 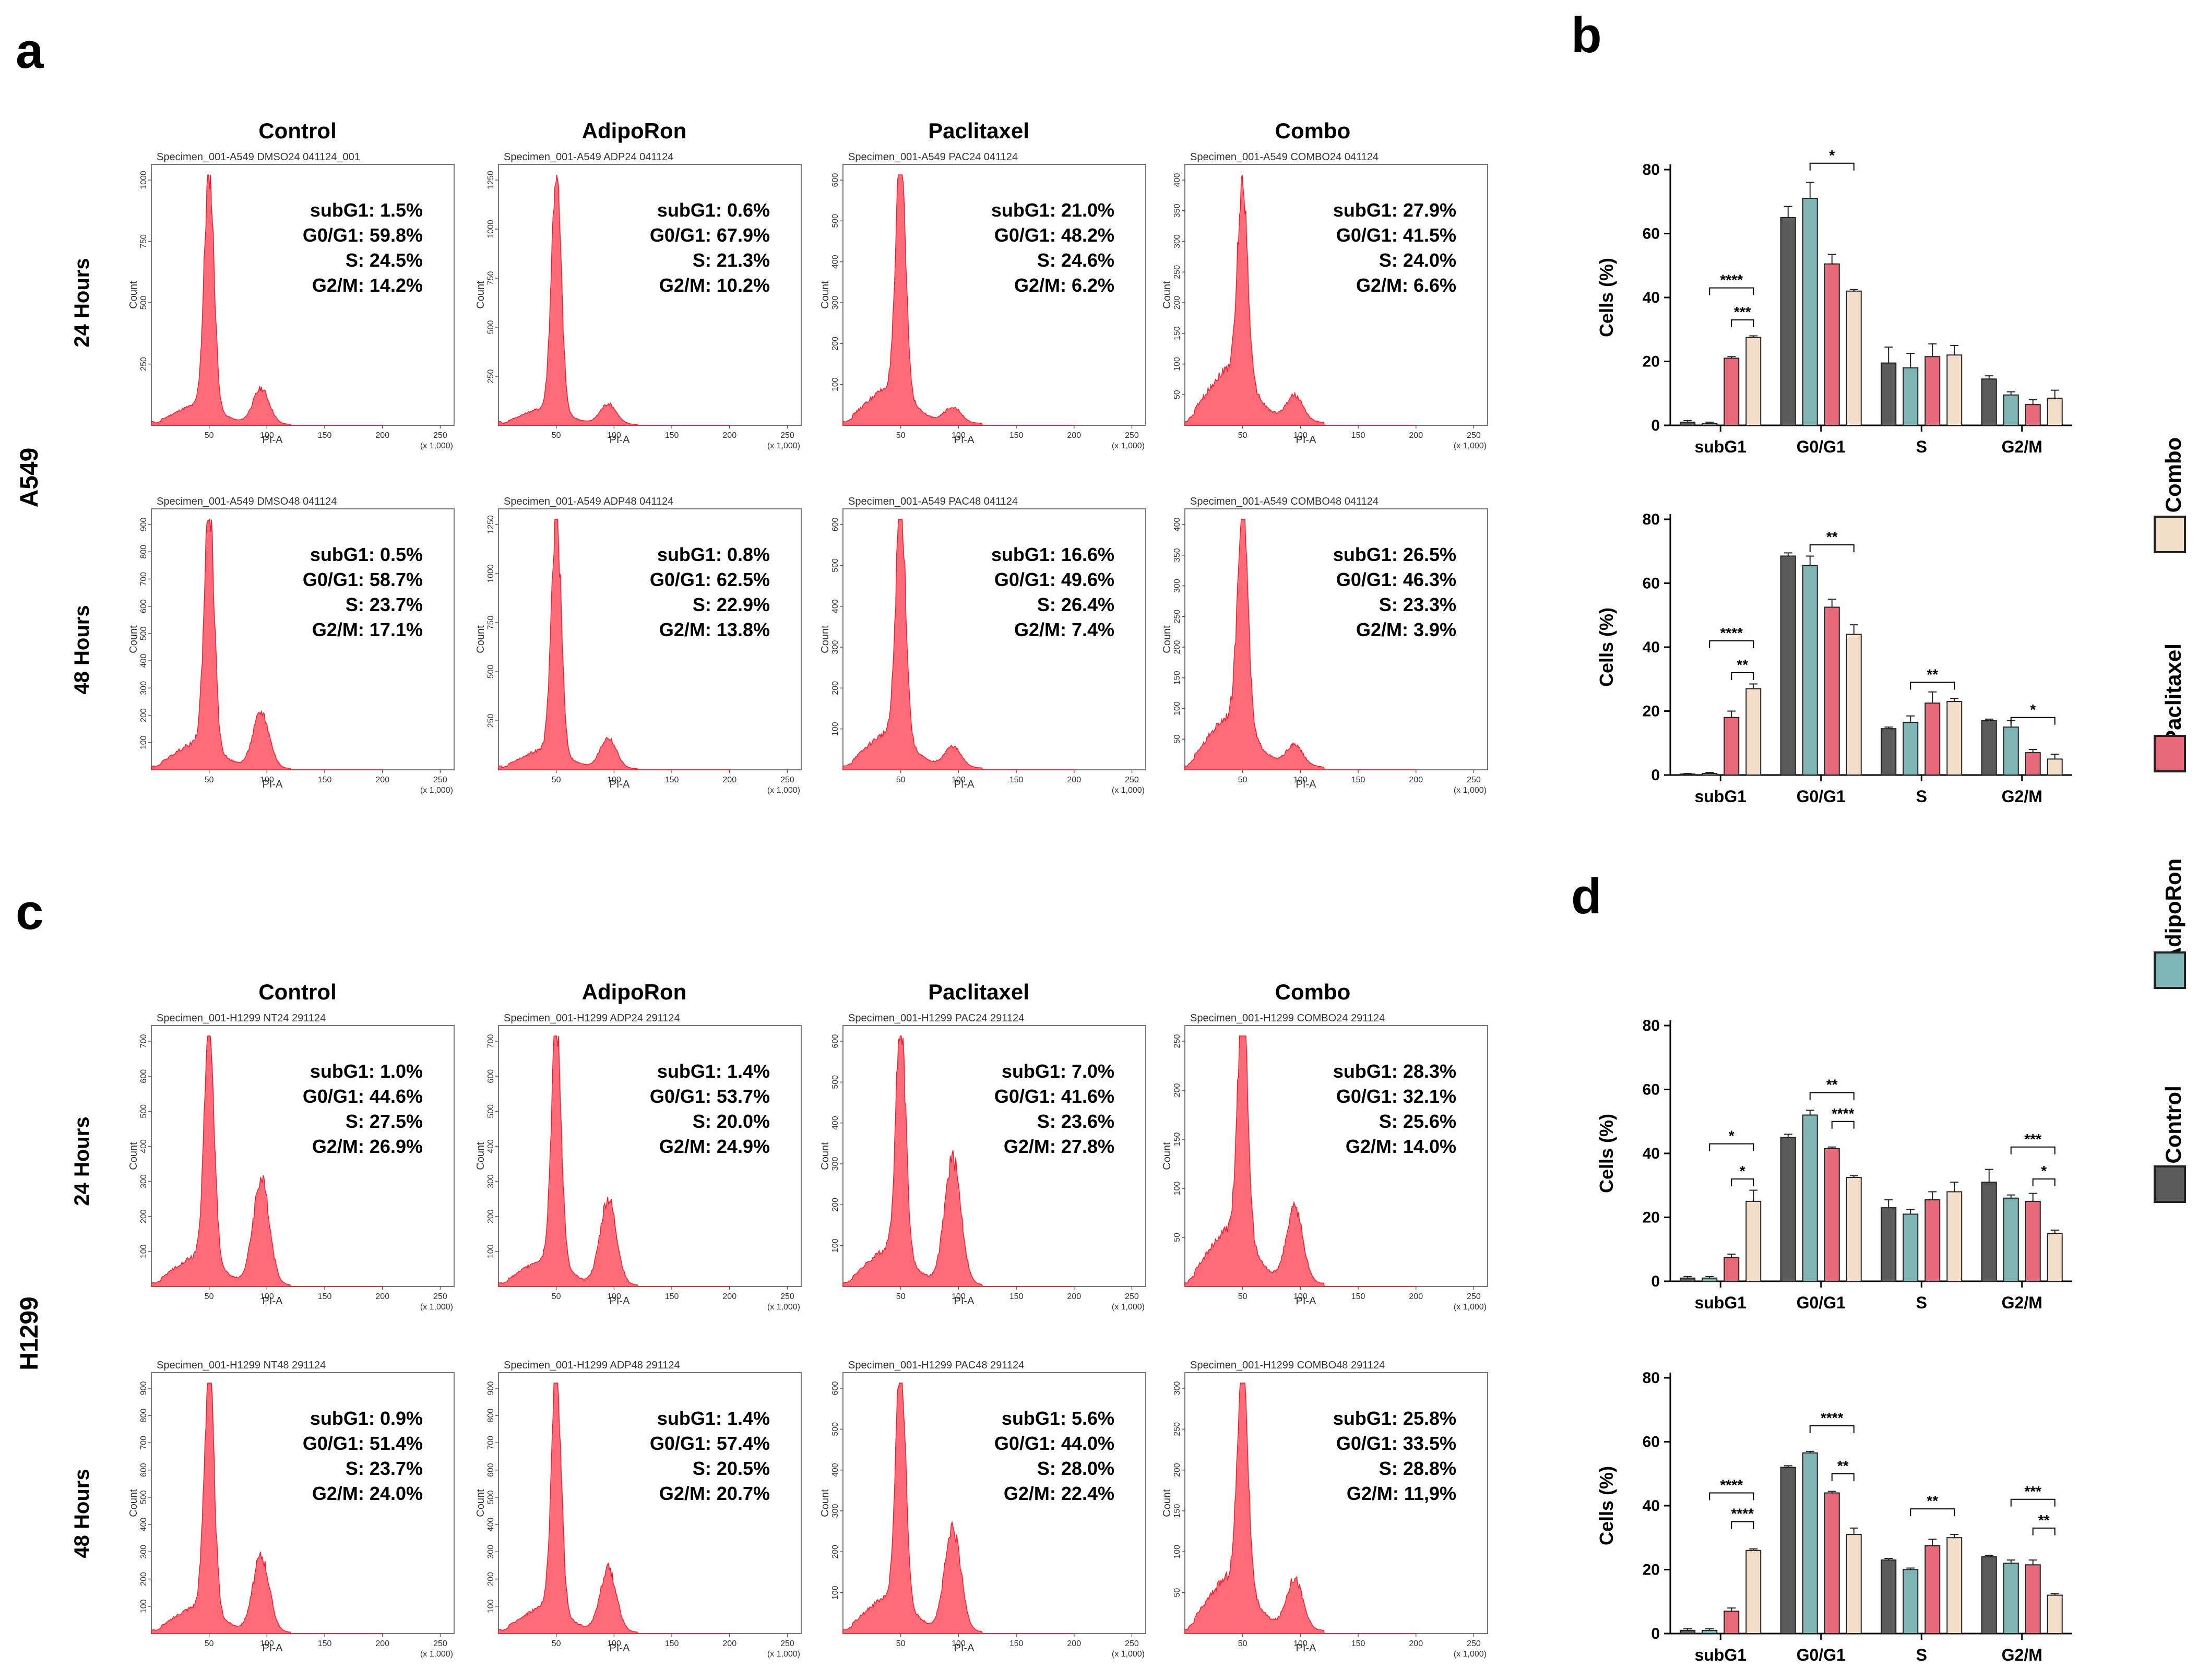 What do you see at coordinates (1394, 554) in the screenshot?
I see `phase-stat: subG1: 26.5%` at bounding box center [1394, 554].